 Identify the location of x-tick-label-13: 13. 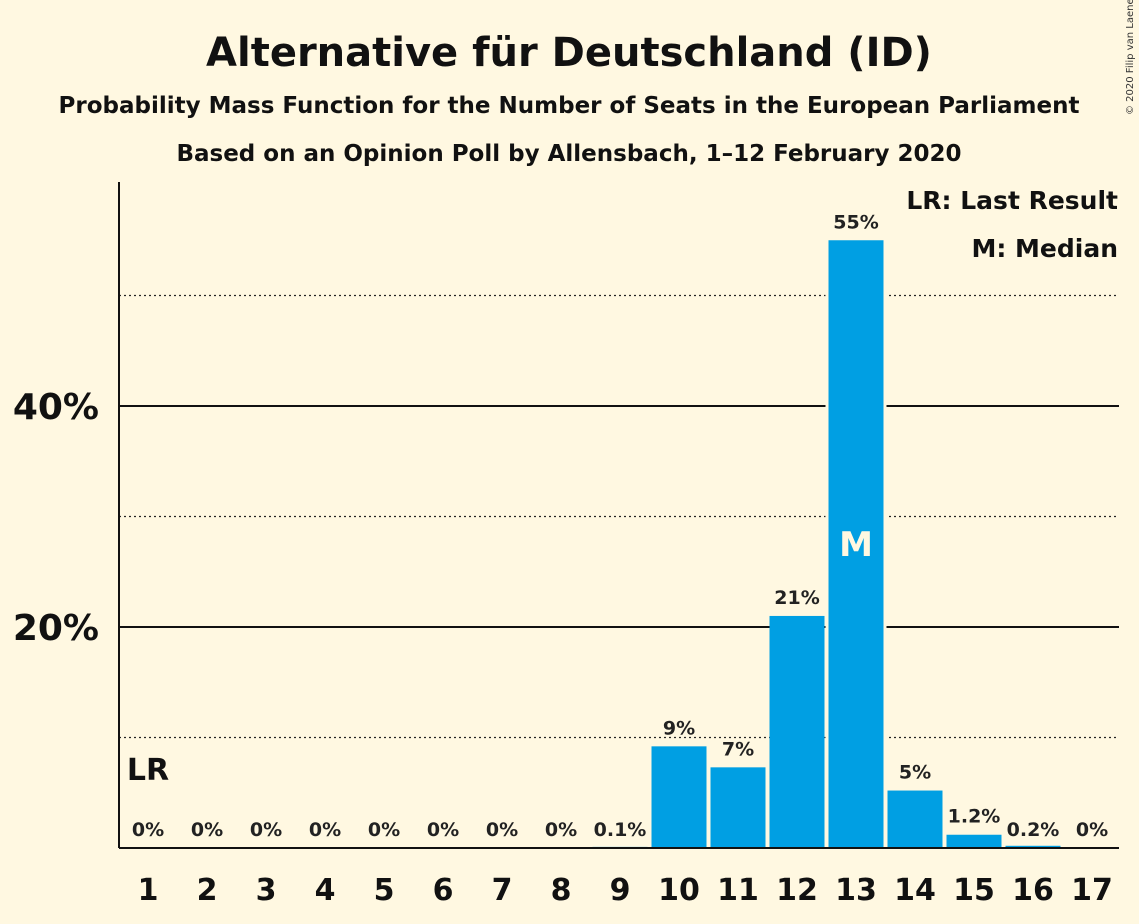
(856, 890).